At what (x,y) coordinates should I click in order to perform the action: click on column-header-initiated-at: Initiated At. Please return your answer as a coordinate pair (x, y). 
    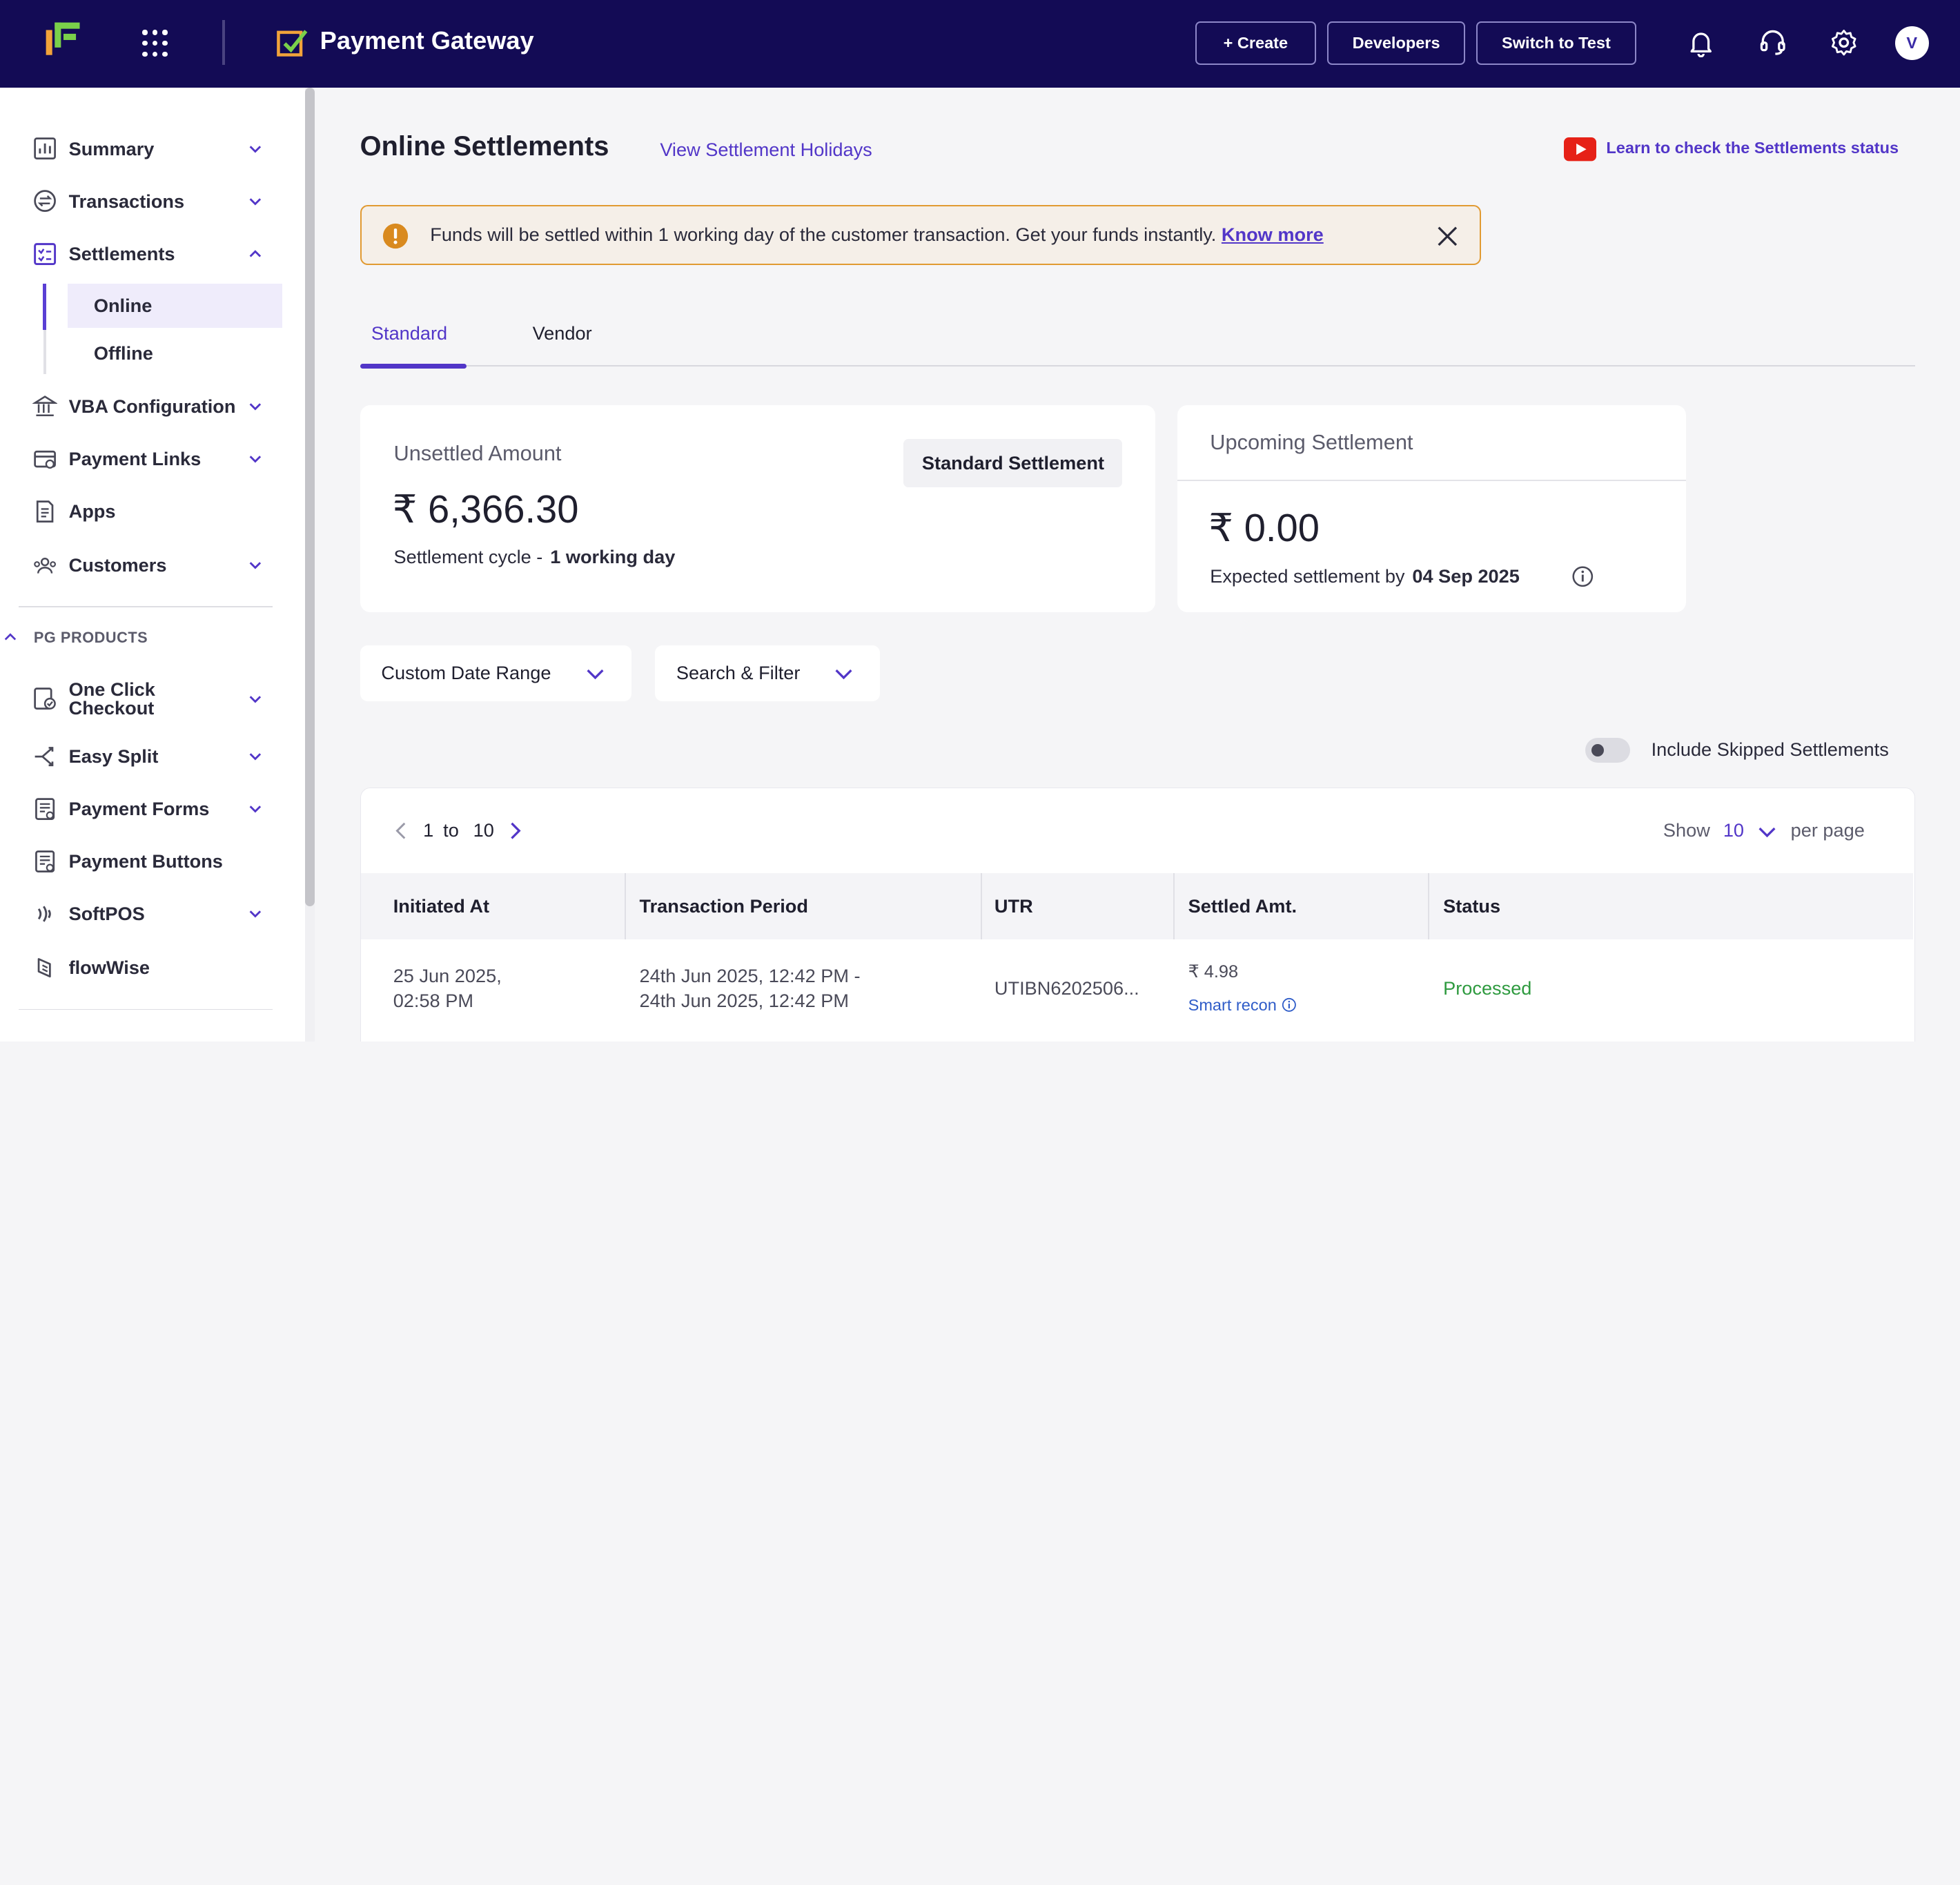
    Looking at the image, I should click on (441, 906).